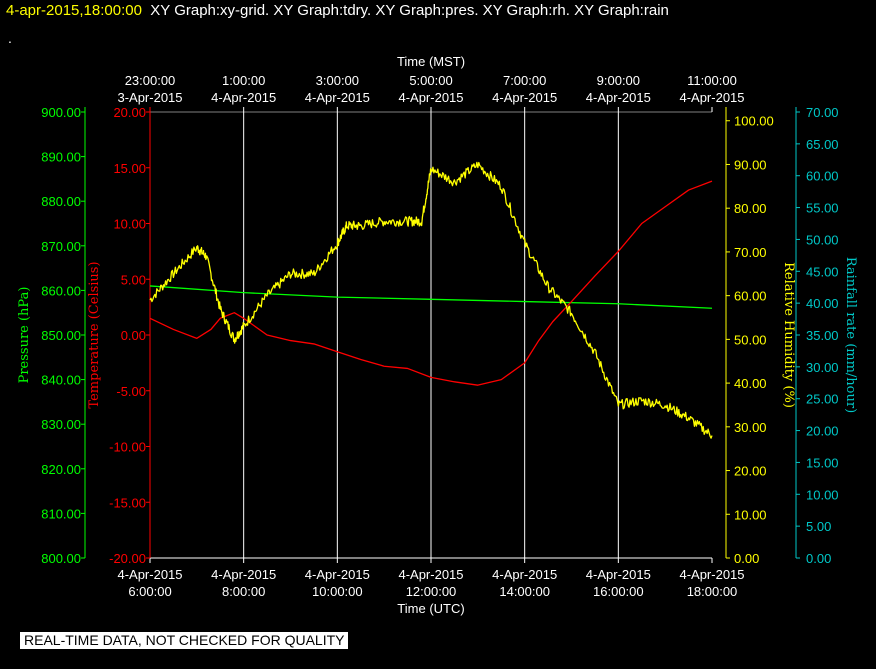 The image size is (876, 669). What do you see at coordinates (822, 494) in the screenshot?
I see `rain-tick-label: 10.00` at bounding box center [822, 494].